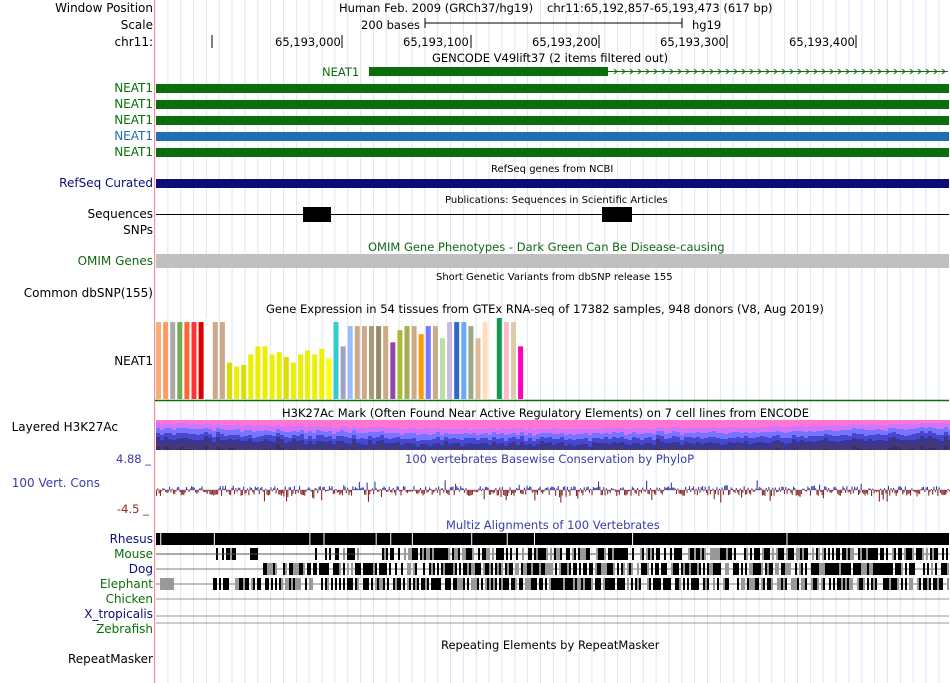  What do you see at coordinates (126, 584) in the screenshot?
I see `multiz-species-label: Elephant` at bounding box center [126, 584].